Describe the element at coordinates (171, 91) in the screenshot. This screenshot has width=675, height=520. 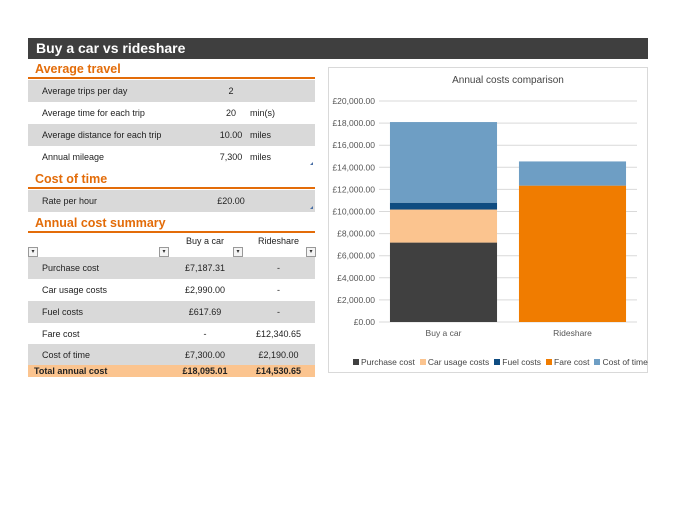
I see `trips-per-day-row: Average trips per day 2` at that location.